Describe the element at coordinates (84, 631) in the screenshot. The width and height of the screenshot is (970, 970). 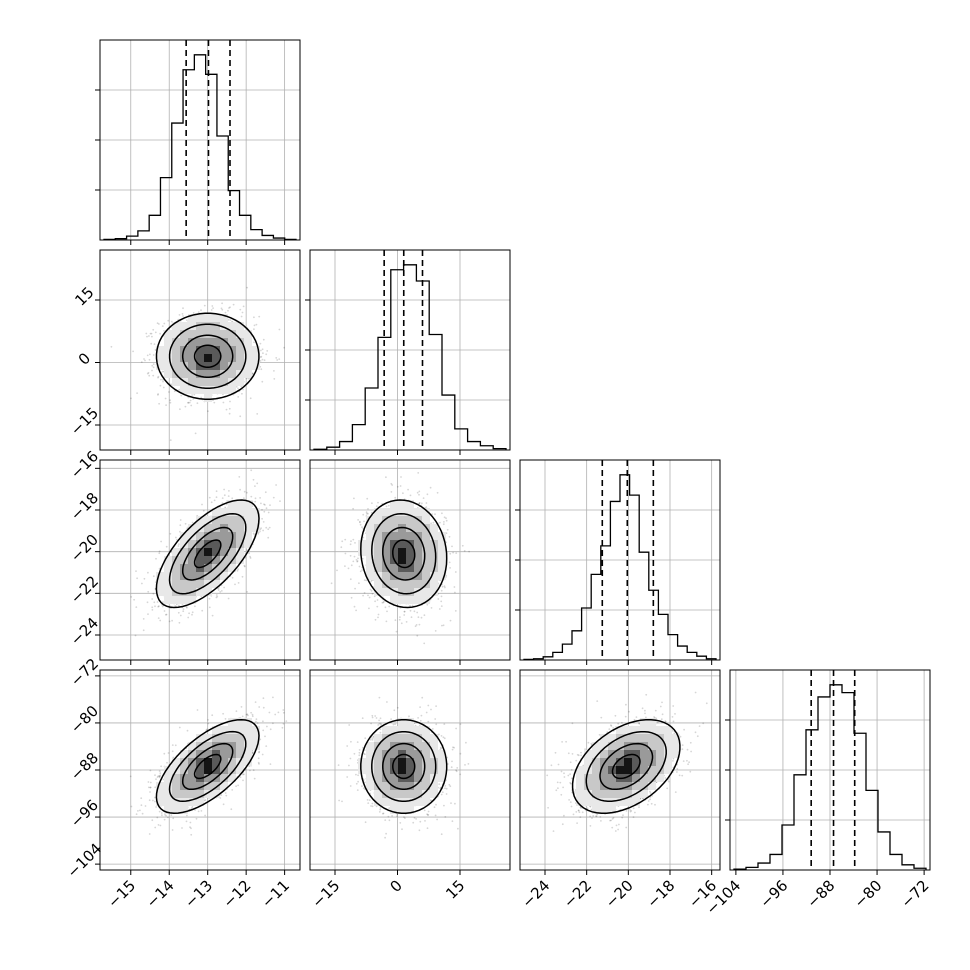
I see `y-tick-label: −24` at that location.